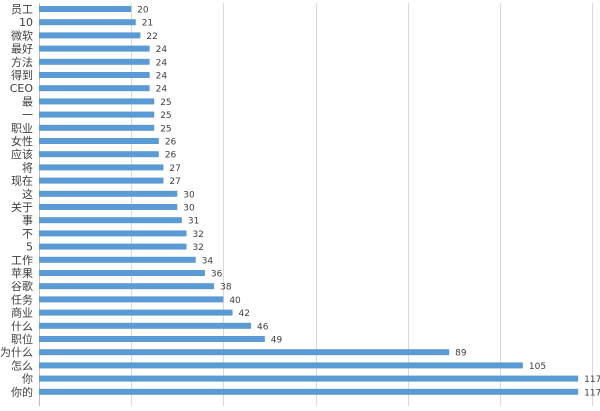  What do you see at coordinates (22, 365) in the screenshot?
I see `category-label-27: 怎么` at bounding box center [22, 365].